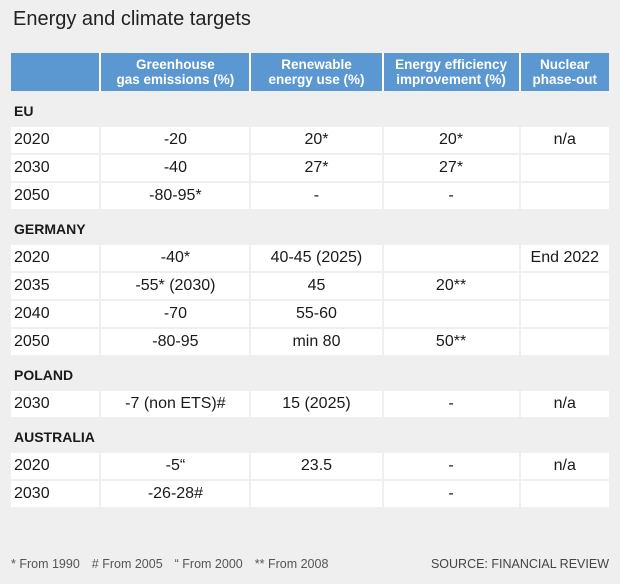  Describe the element at coordinates (310, 226) in the screenshot. I see `section-header: GERMANY` at that location.